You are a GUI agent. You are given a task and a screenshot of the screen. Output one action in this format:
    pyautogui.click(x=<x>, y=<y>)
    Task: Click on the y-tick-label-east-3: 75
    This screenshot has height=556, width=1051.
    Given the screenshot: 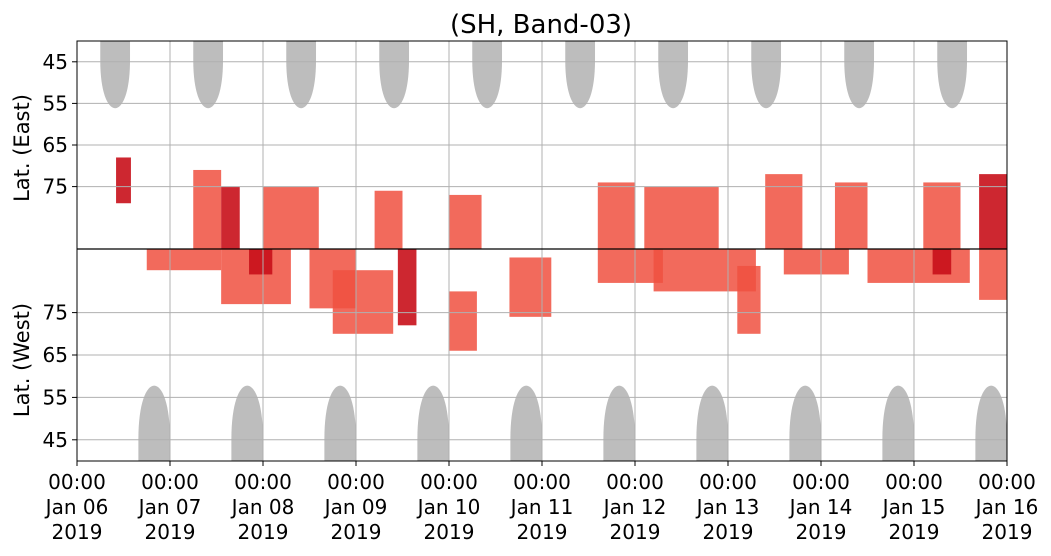 What is the action you would take?
    pyautogui.click(x=55, y=187)
    